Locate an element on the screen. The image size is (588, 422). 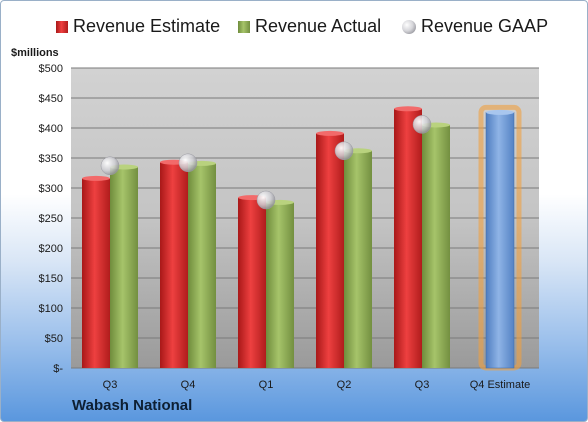
legend-label-actual: Revenue Actual is located at coordinates (318, 26).